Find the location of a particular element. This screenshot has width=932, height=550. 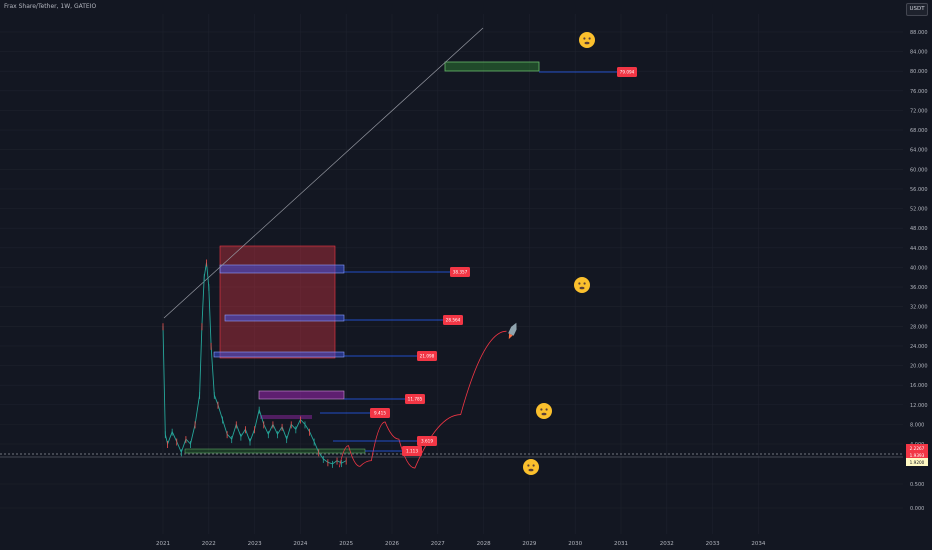

x-tick-label: 2021 is located at coordinates (163, 544).